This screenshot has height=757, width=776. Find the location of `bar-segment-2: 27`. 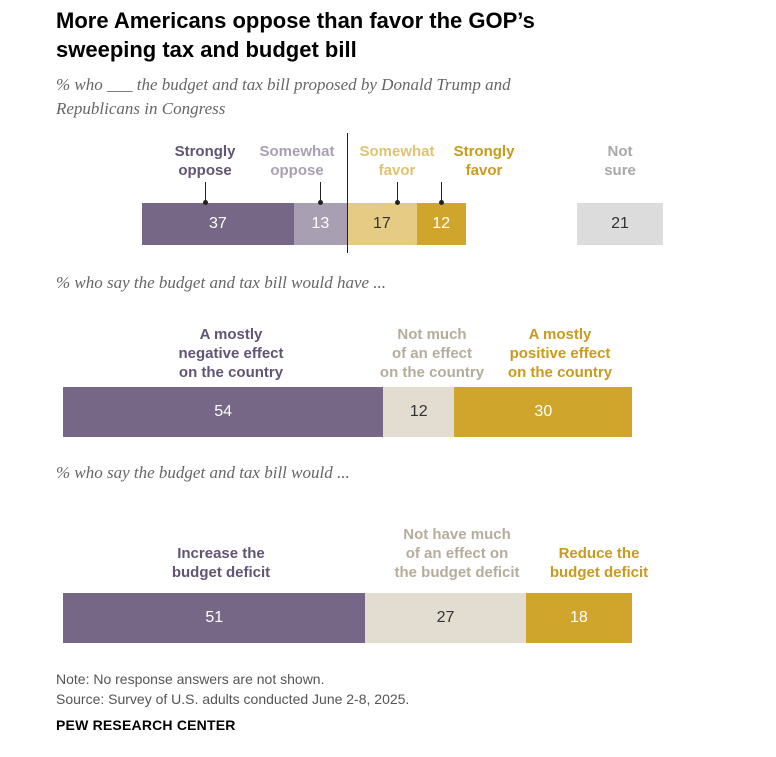

bar-segment-2: 27 is located at coordinates (445, 618).